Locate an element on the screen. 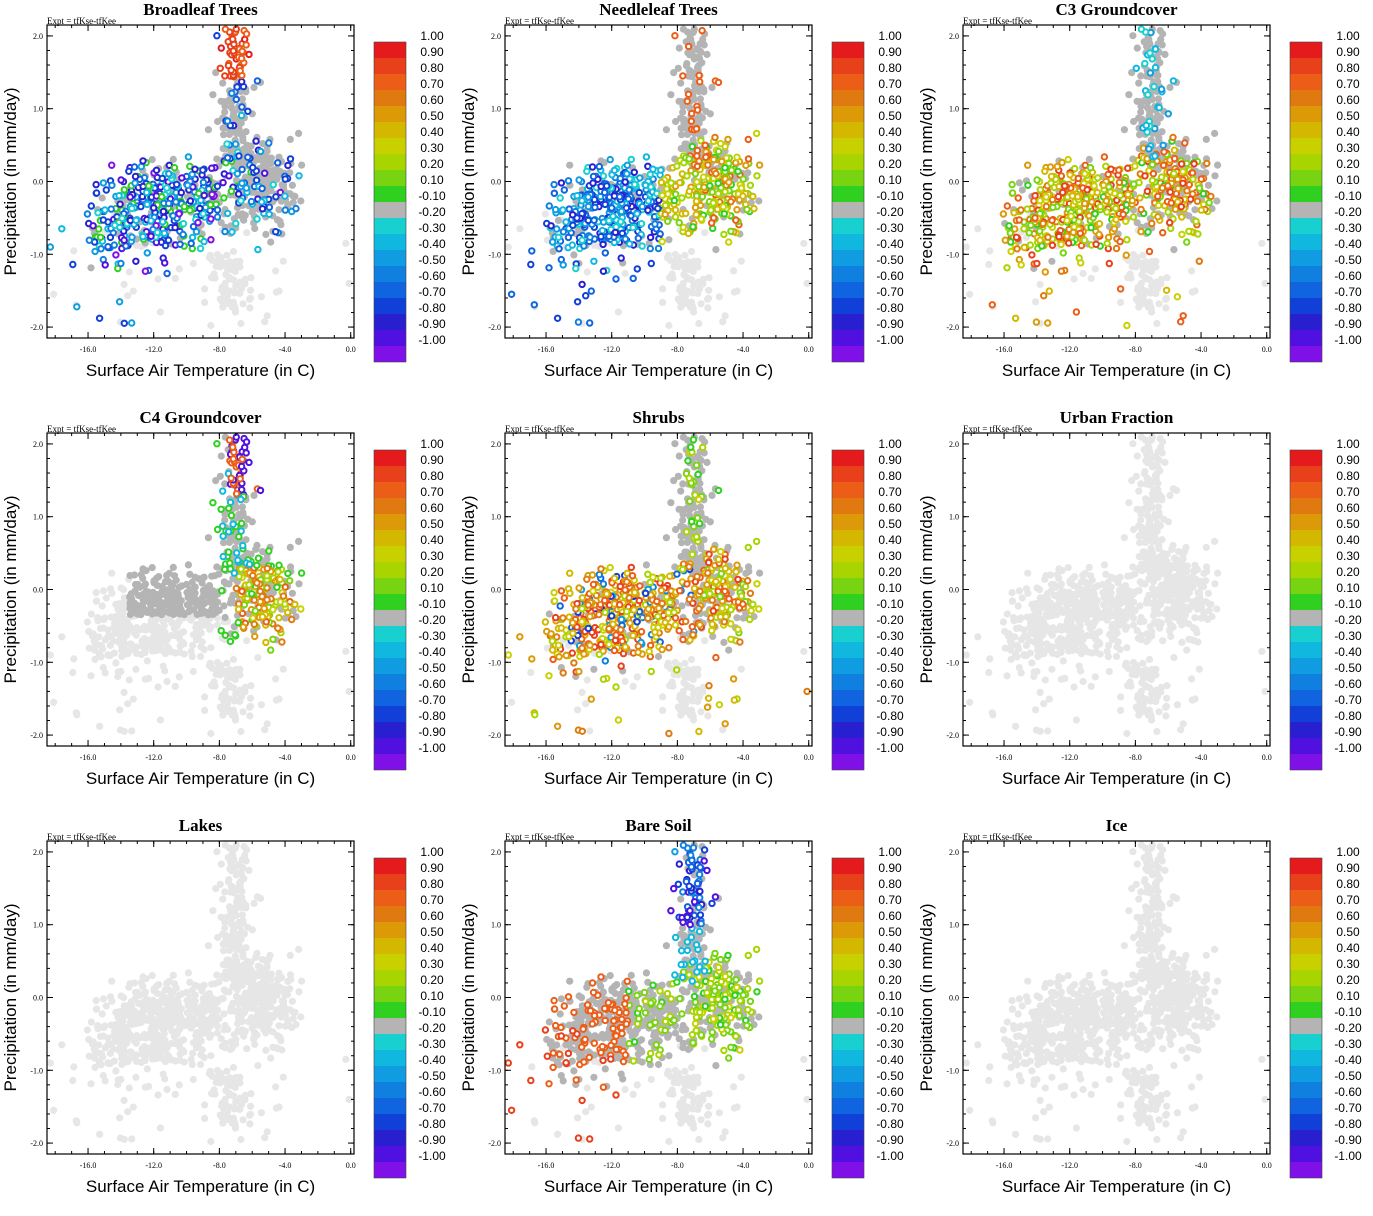 The width and height of the screenshot is (1373, 1216). colorbar-label: 0.80 is located at coordinates (890, 68).